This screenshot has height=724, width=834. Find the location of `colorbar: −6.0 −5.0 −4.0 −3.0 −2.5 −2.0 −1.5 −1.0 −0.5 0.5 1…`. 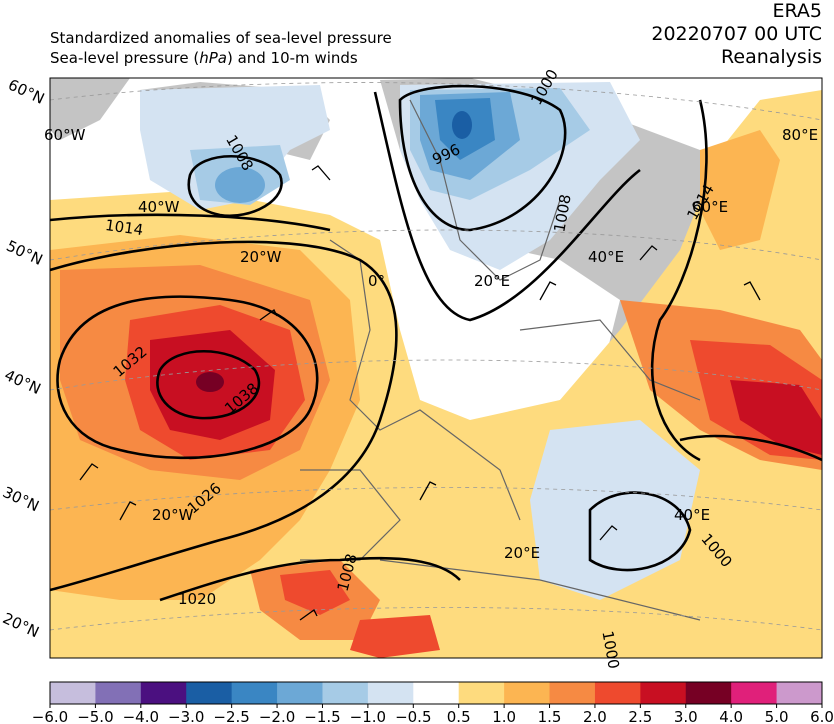

colorbar: −6.0 −5.0 −4.0 −3.0 −2.5 −2.0 −1.5 −1.0 −0.5 0.5 1… is located at coordinates (433, 702).